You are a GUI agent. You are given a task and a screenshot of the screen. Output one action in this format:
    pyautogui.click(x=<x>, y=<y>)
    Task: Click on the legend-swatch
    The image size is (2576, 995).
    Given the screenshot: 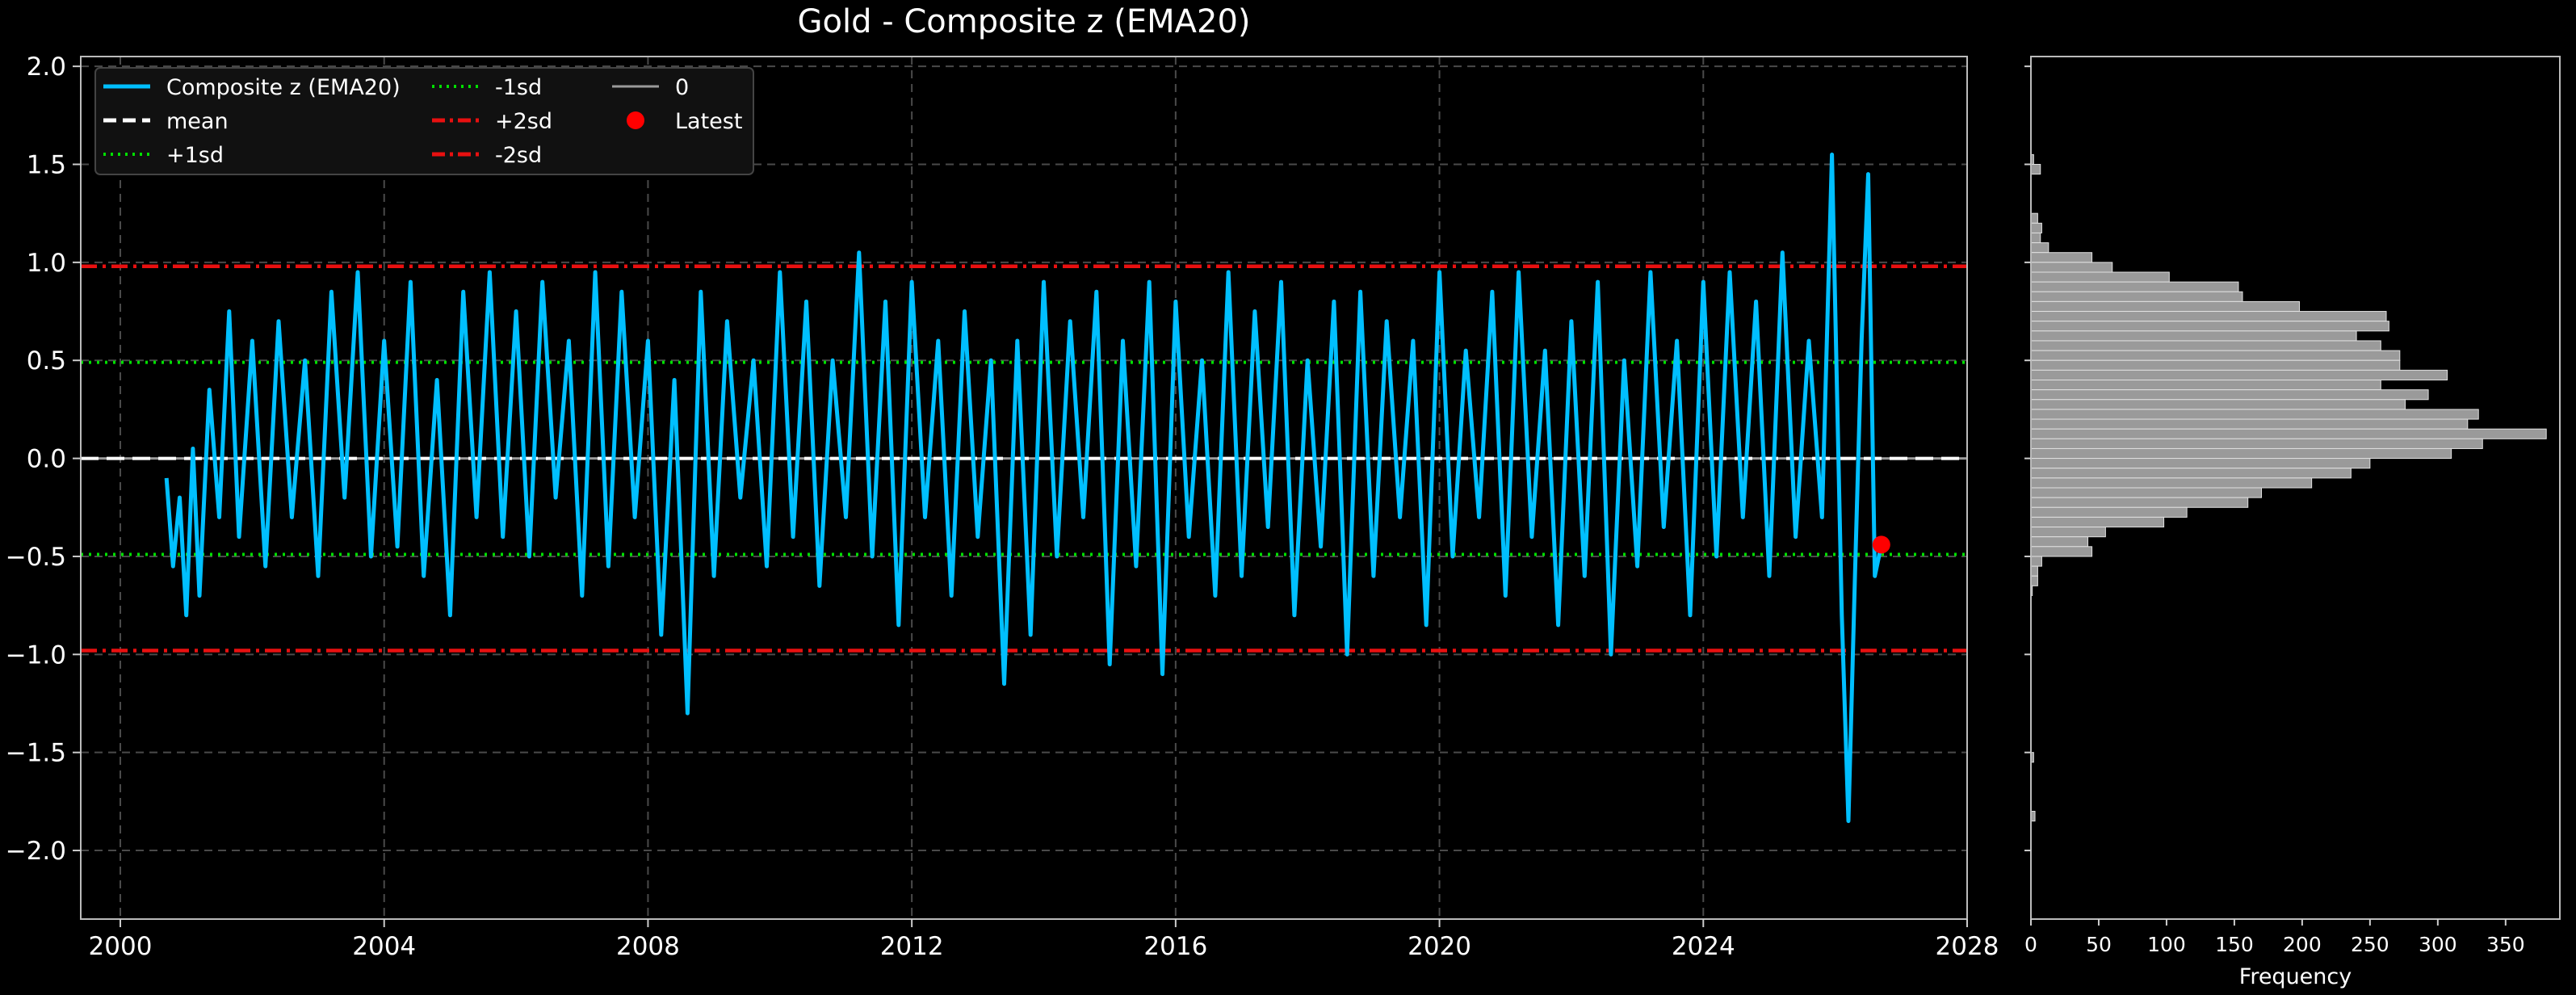 What is the action you would take?
    pyautogui.click(x=635, y=120)
    